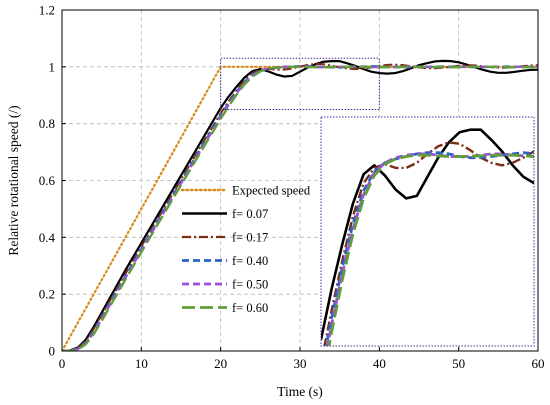 The image size is (550, 405). Describe the element at coordinates (47, 10) in the screenshot. I see `y-tick-label: 1.2` at that location.